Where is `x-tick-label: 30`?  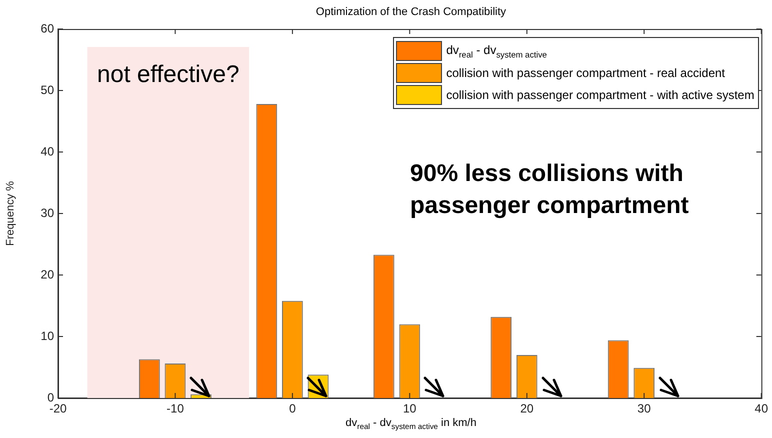 x-tick-label: 30 is located at coordinates (644, 409).